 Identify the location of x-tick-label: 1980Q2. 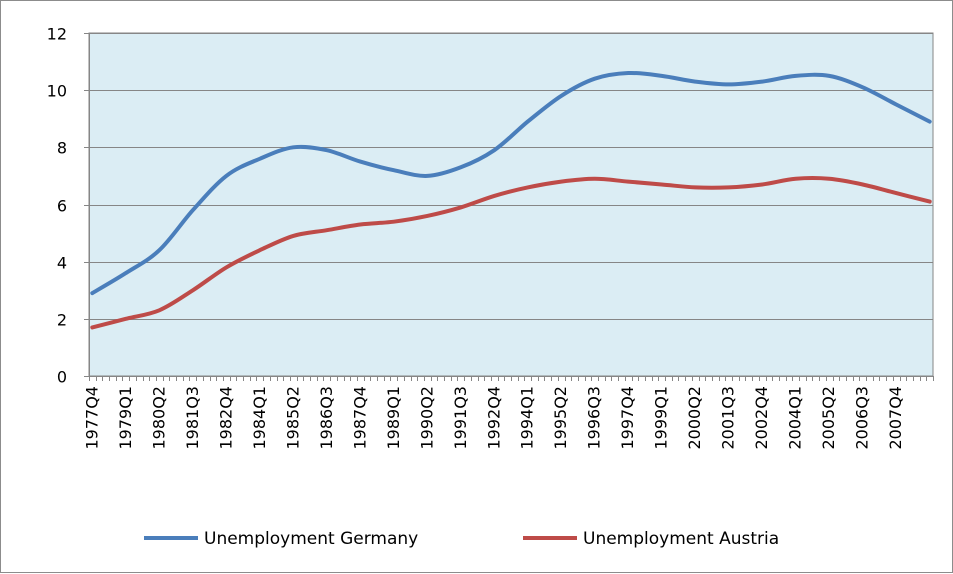
(158, 418).